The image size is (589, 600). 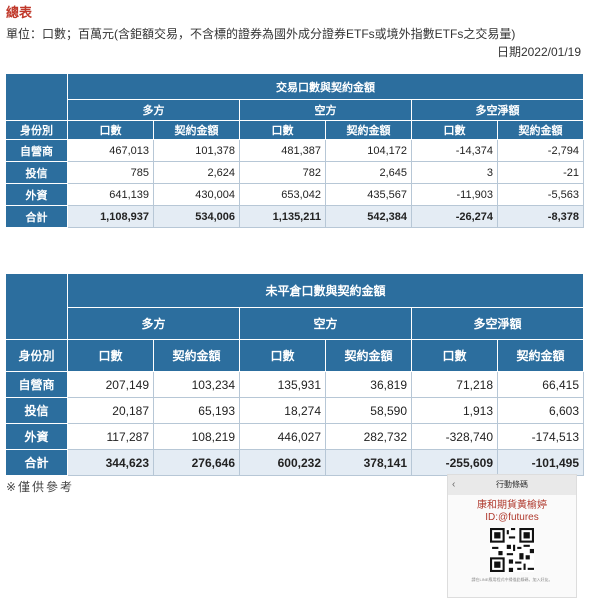 What do you see at coordinates (454, 216) in the screenshot?
I see `table-cell: -26,274` at bounding box center [454, 216].